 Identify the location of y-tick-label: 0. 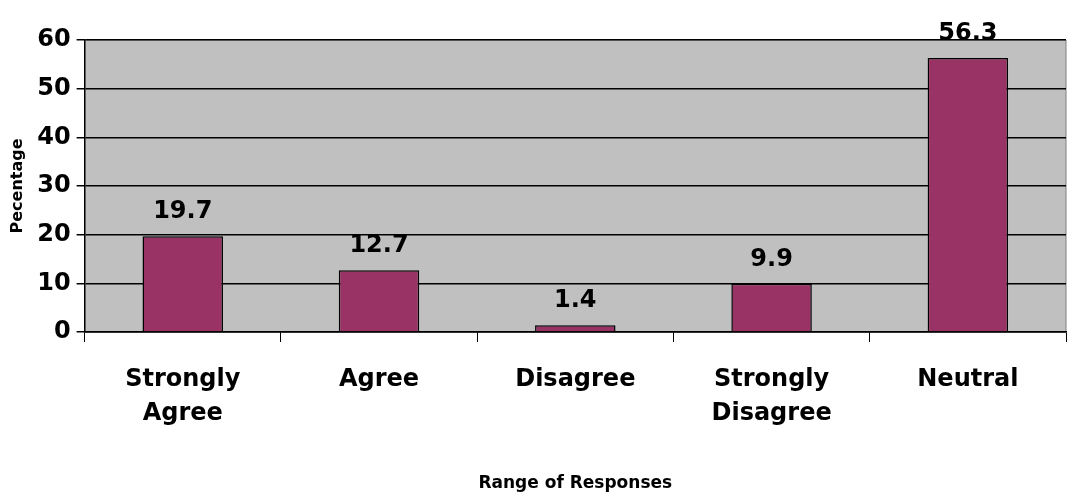
(62, 330).